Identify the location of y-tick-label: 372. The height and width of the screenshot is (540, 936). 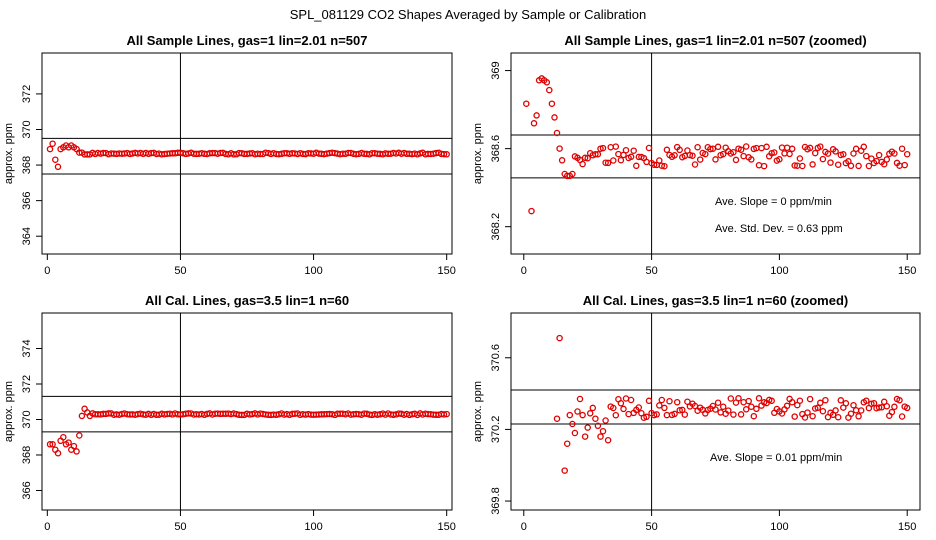
(27, 384).